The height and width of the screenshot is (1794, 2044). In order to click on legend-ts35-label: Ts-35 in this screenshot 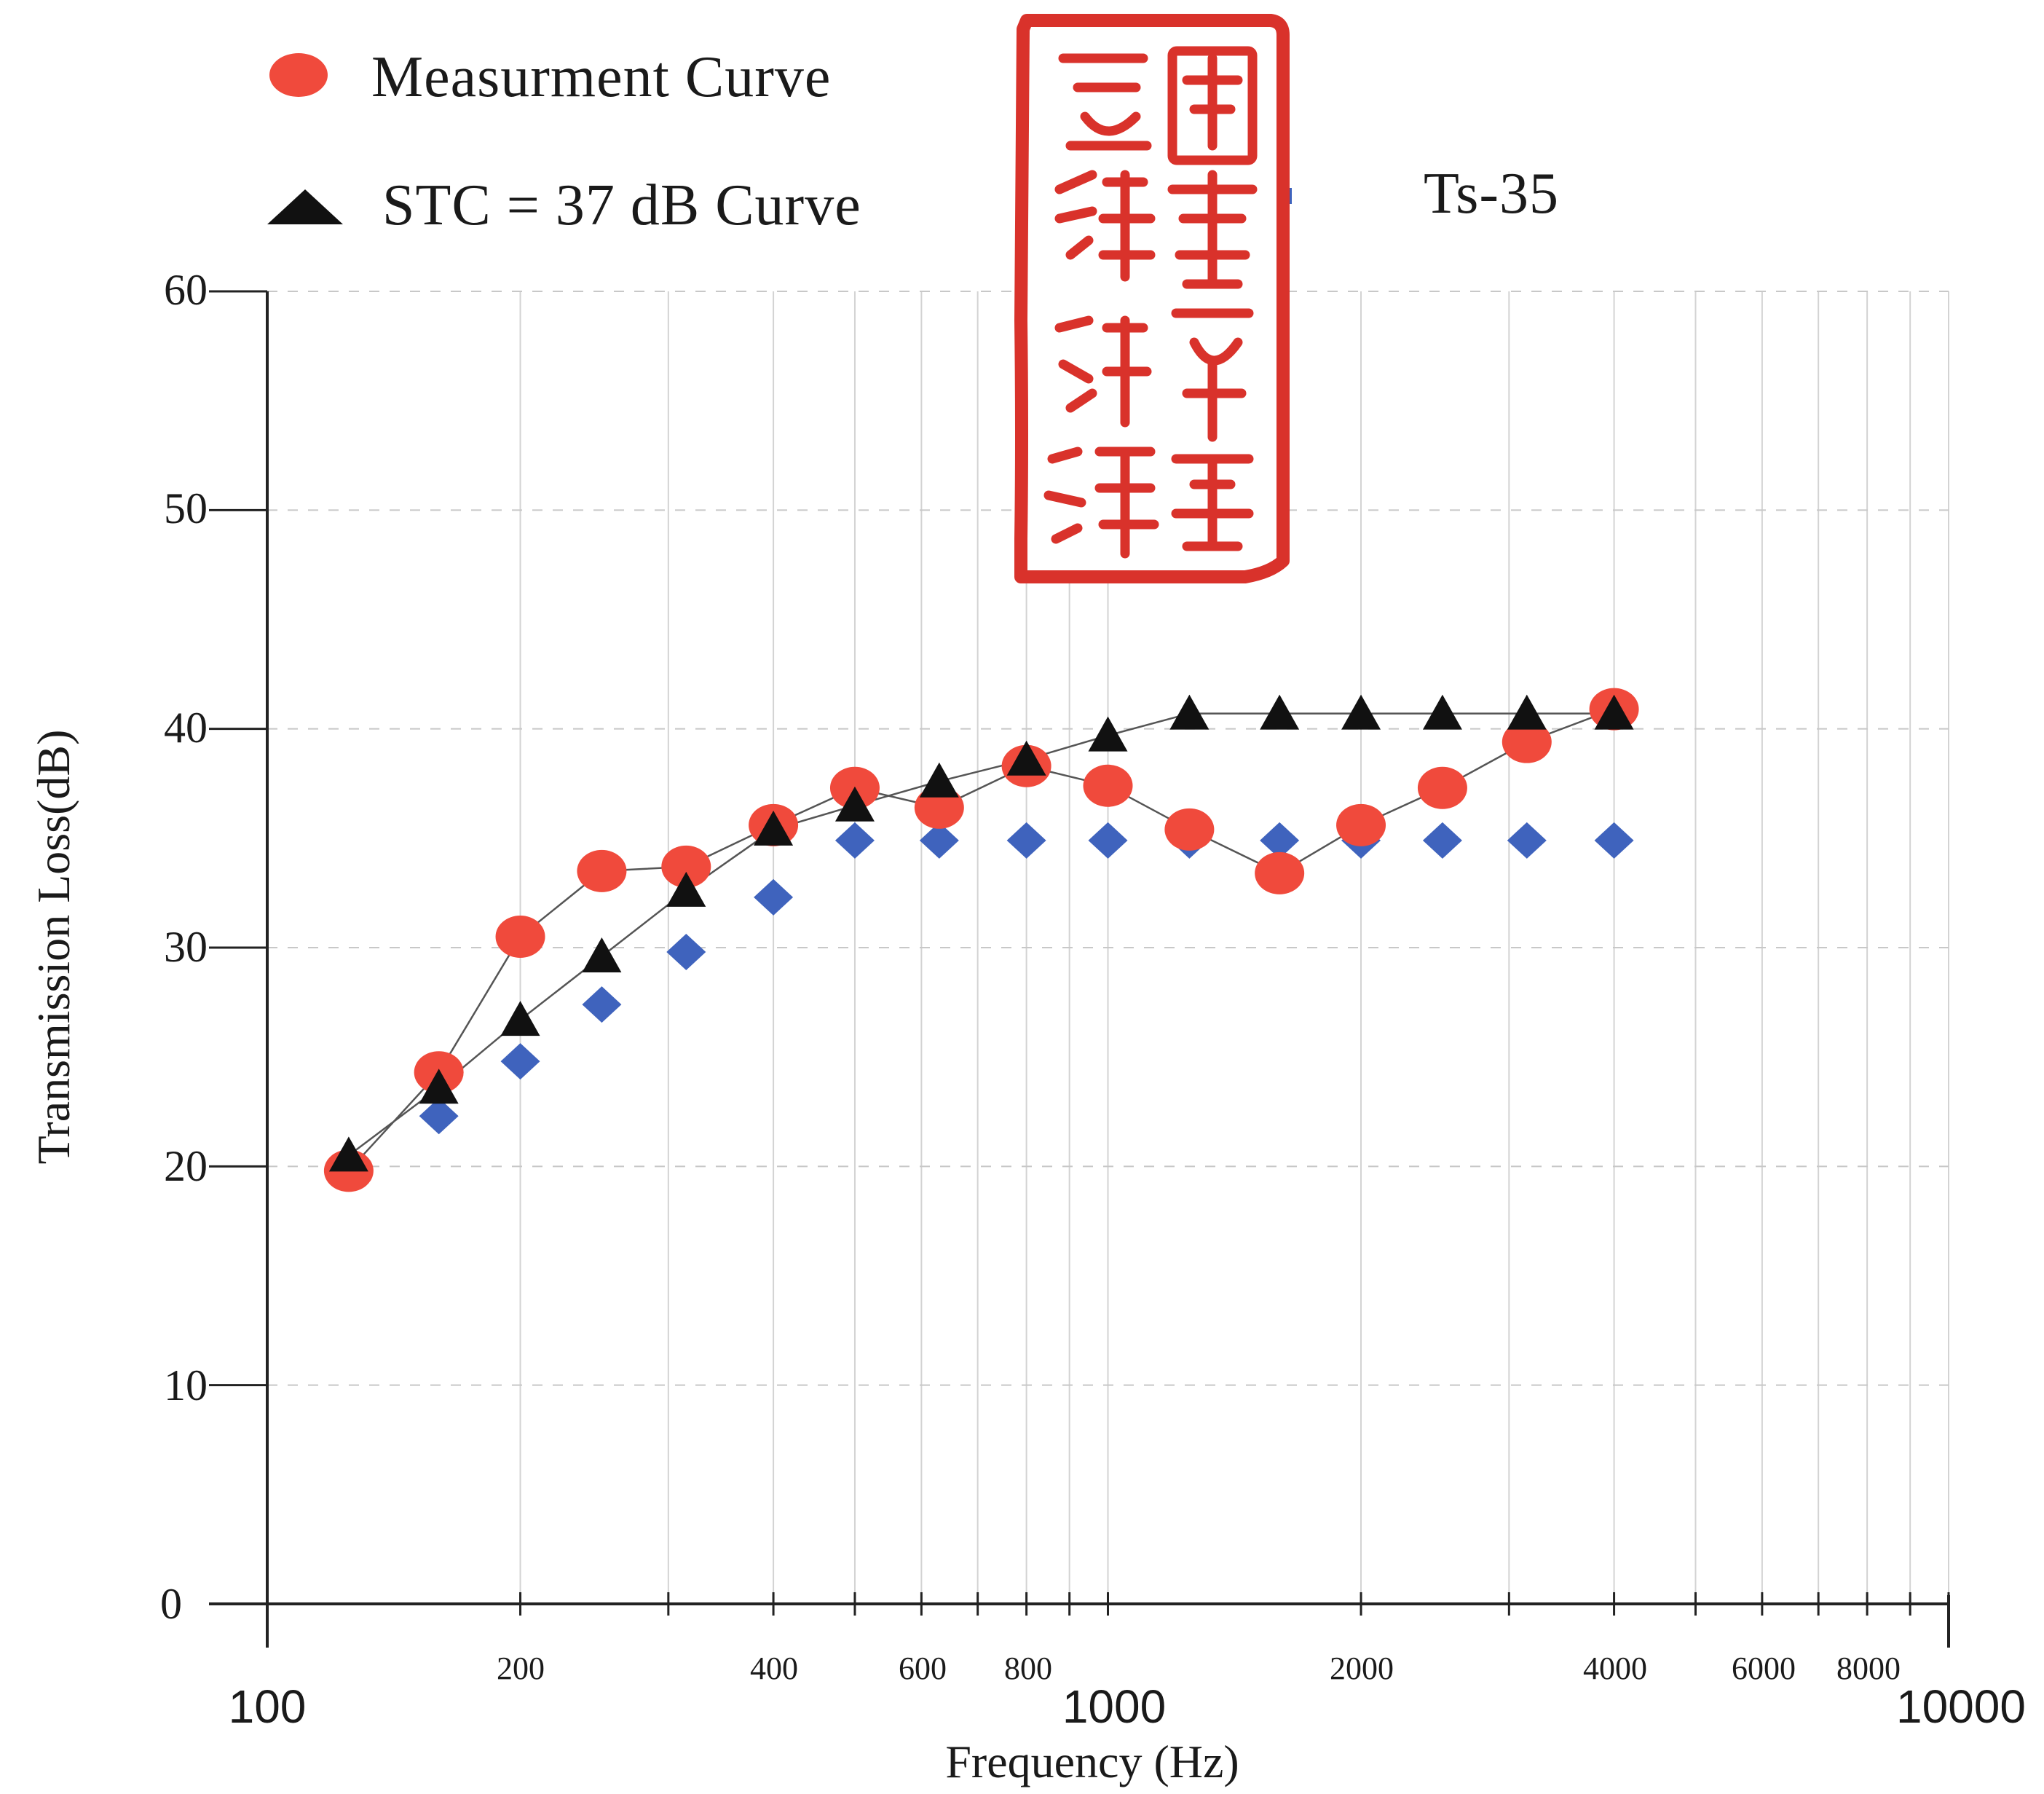, I will do `click(1491, 194)`.